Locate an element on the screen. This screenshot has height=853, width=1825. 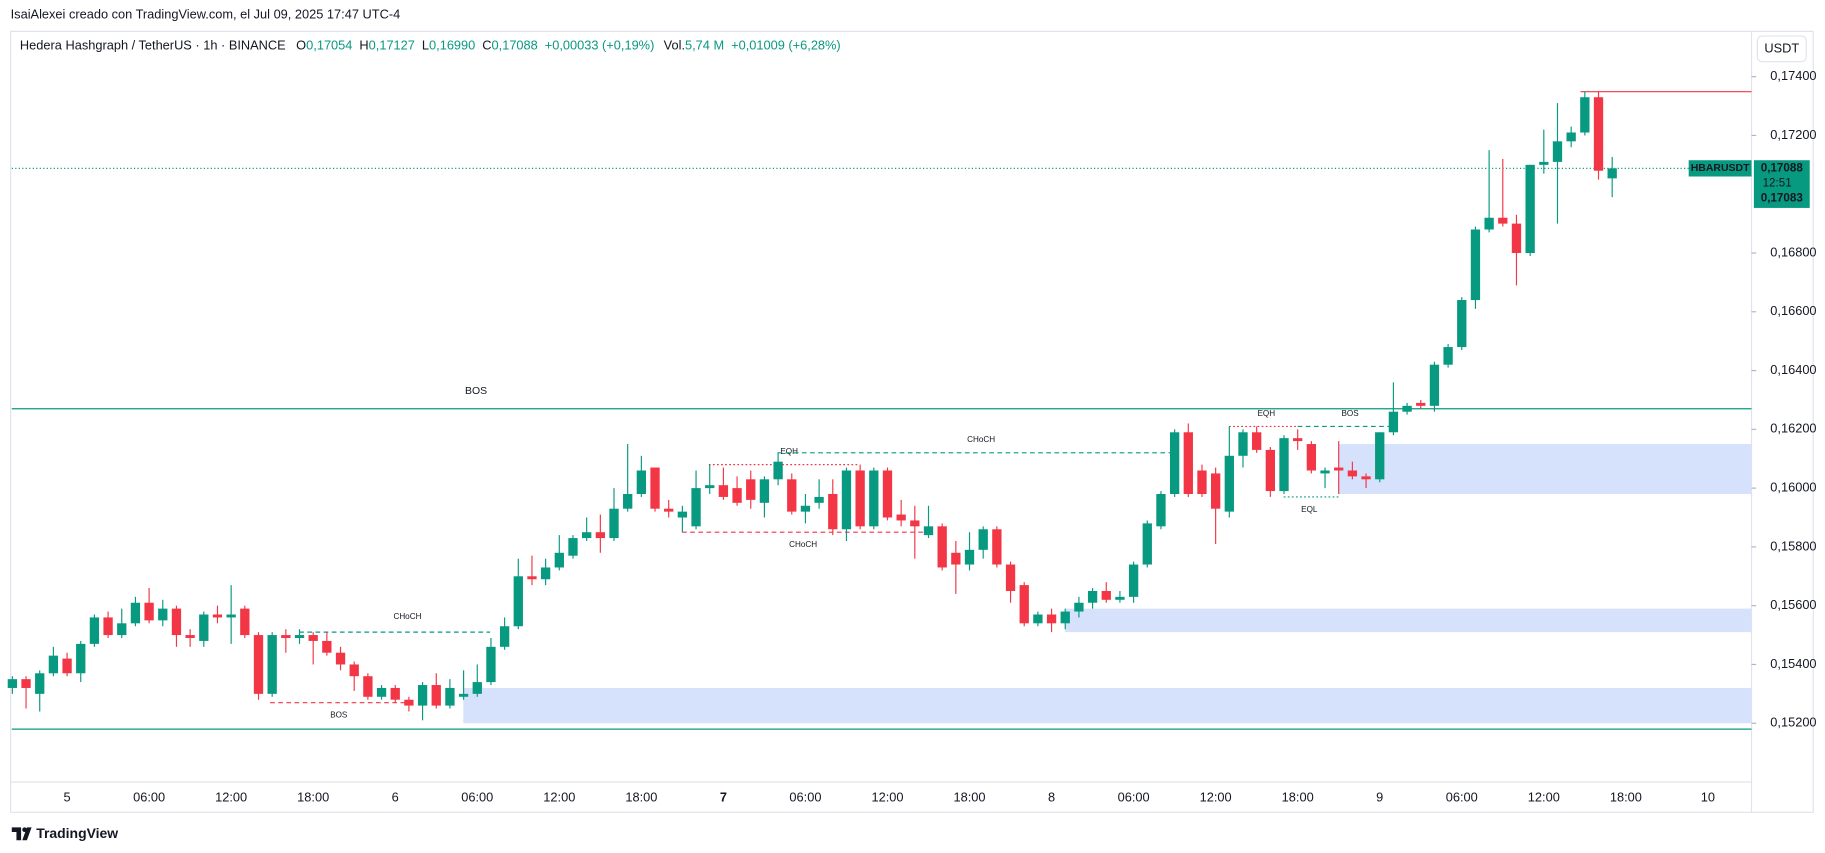
legend-key: O is located at coordinates (301, 45).